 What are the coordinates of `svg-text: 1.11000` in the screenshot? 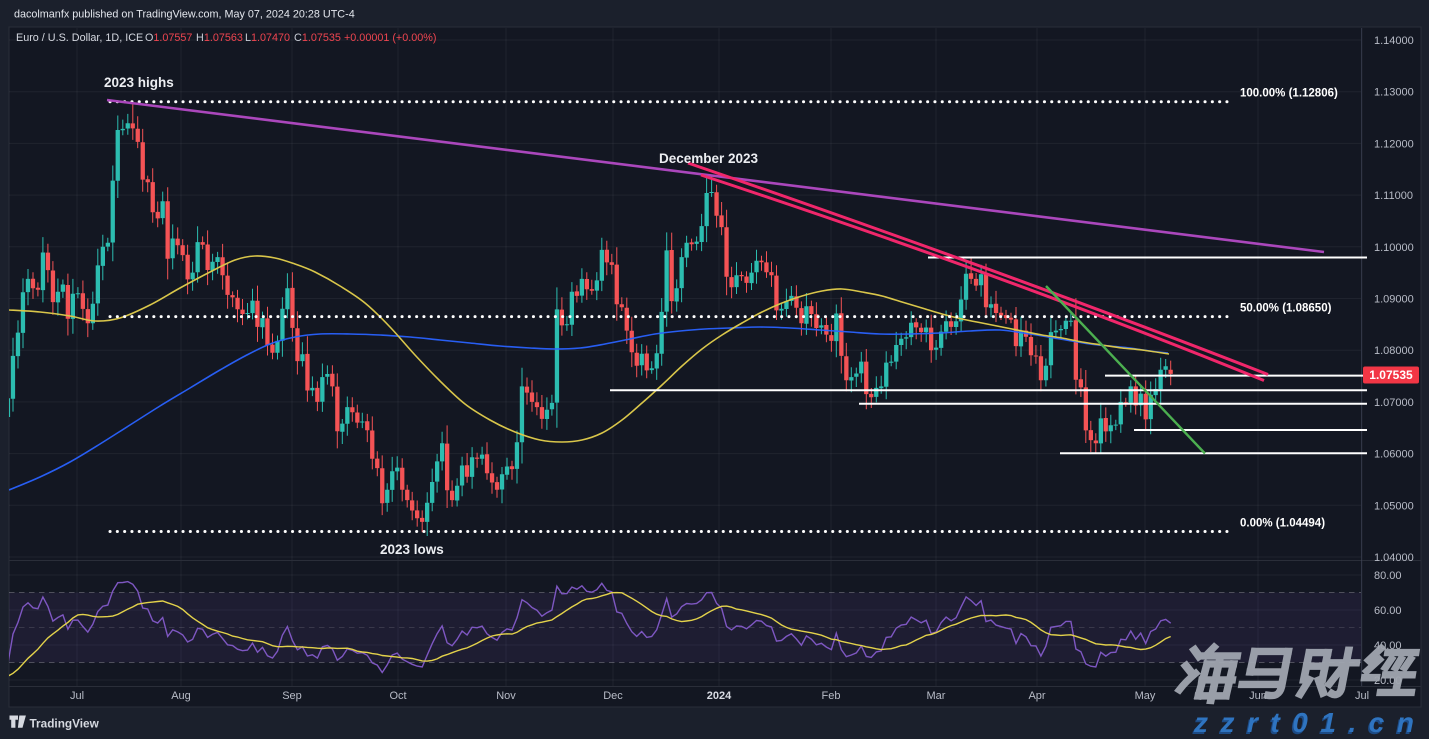 It's located at (1393, 196).